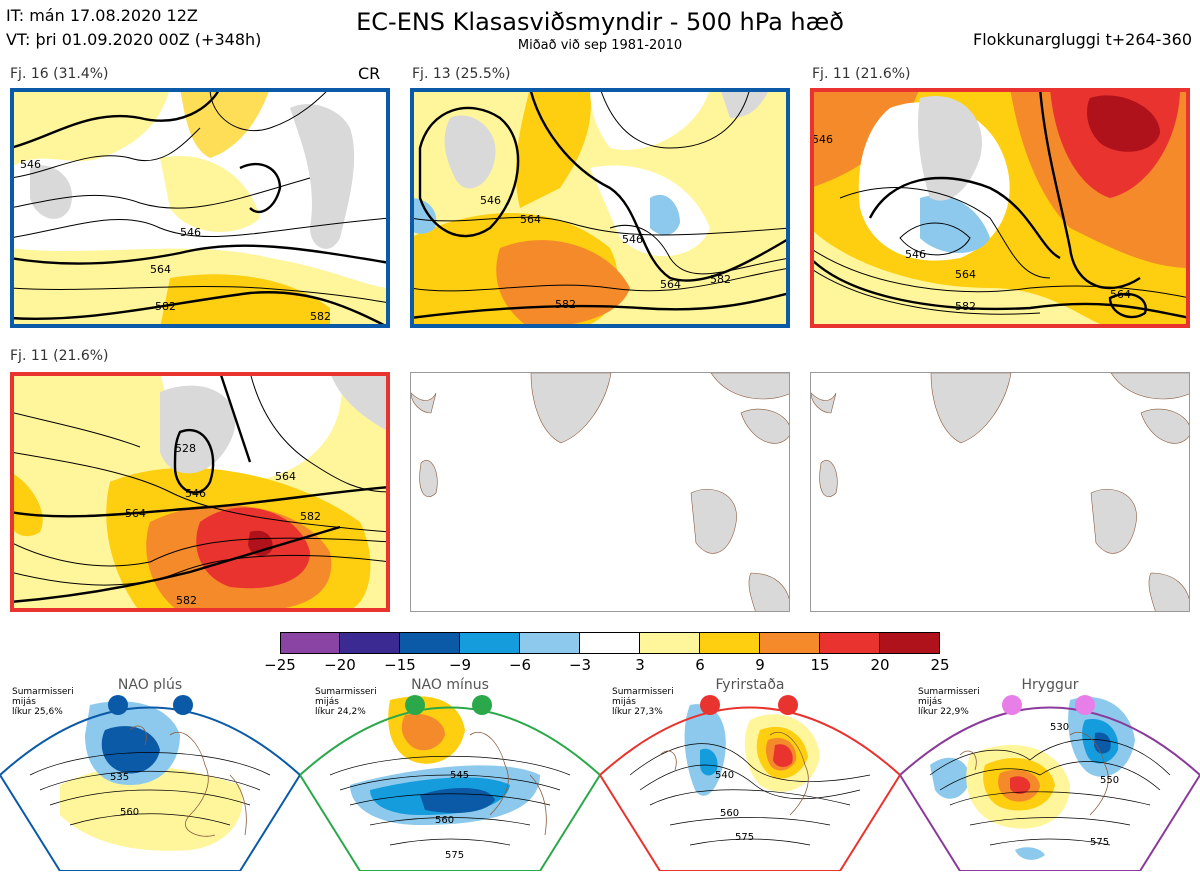 The image size is (1200, 875). Describe the element at coordinates (59, 74) in the screenshot. I see `panel-label-1: Fj. 16 (31.4%)` at that location.